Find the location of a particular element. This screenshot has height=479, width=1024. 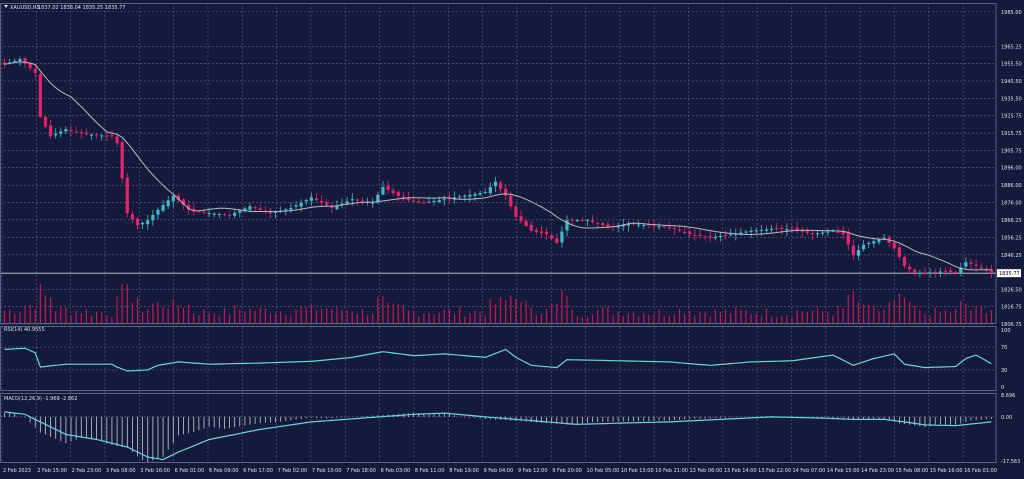

rsi-level-label: 70 is located at coordinates (1004, 348).